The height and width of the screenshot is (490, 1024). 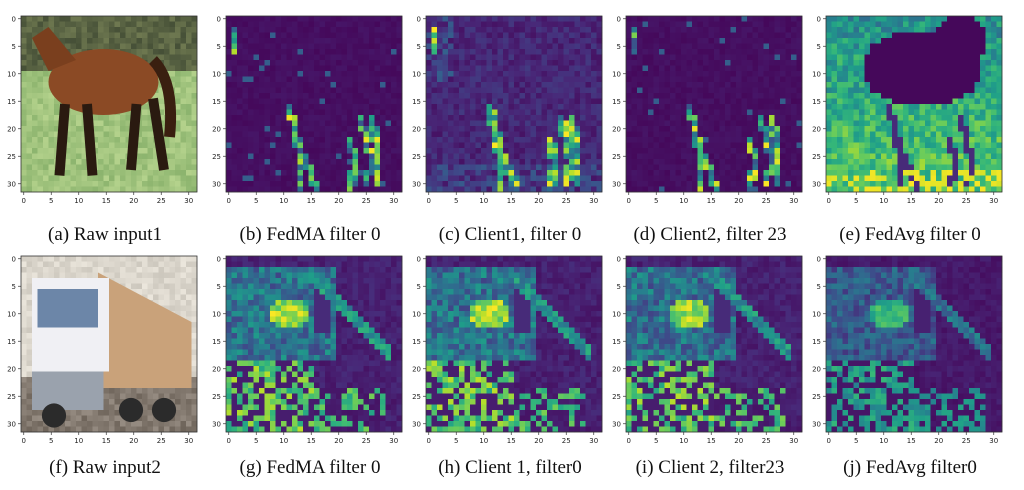 I want to click on x-tick-label: 0, so click(x=229, y=201).